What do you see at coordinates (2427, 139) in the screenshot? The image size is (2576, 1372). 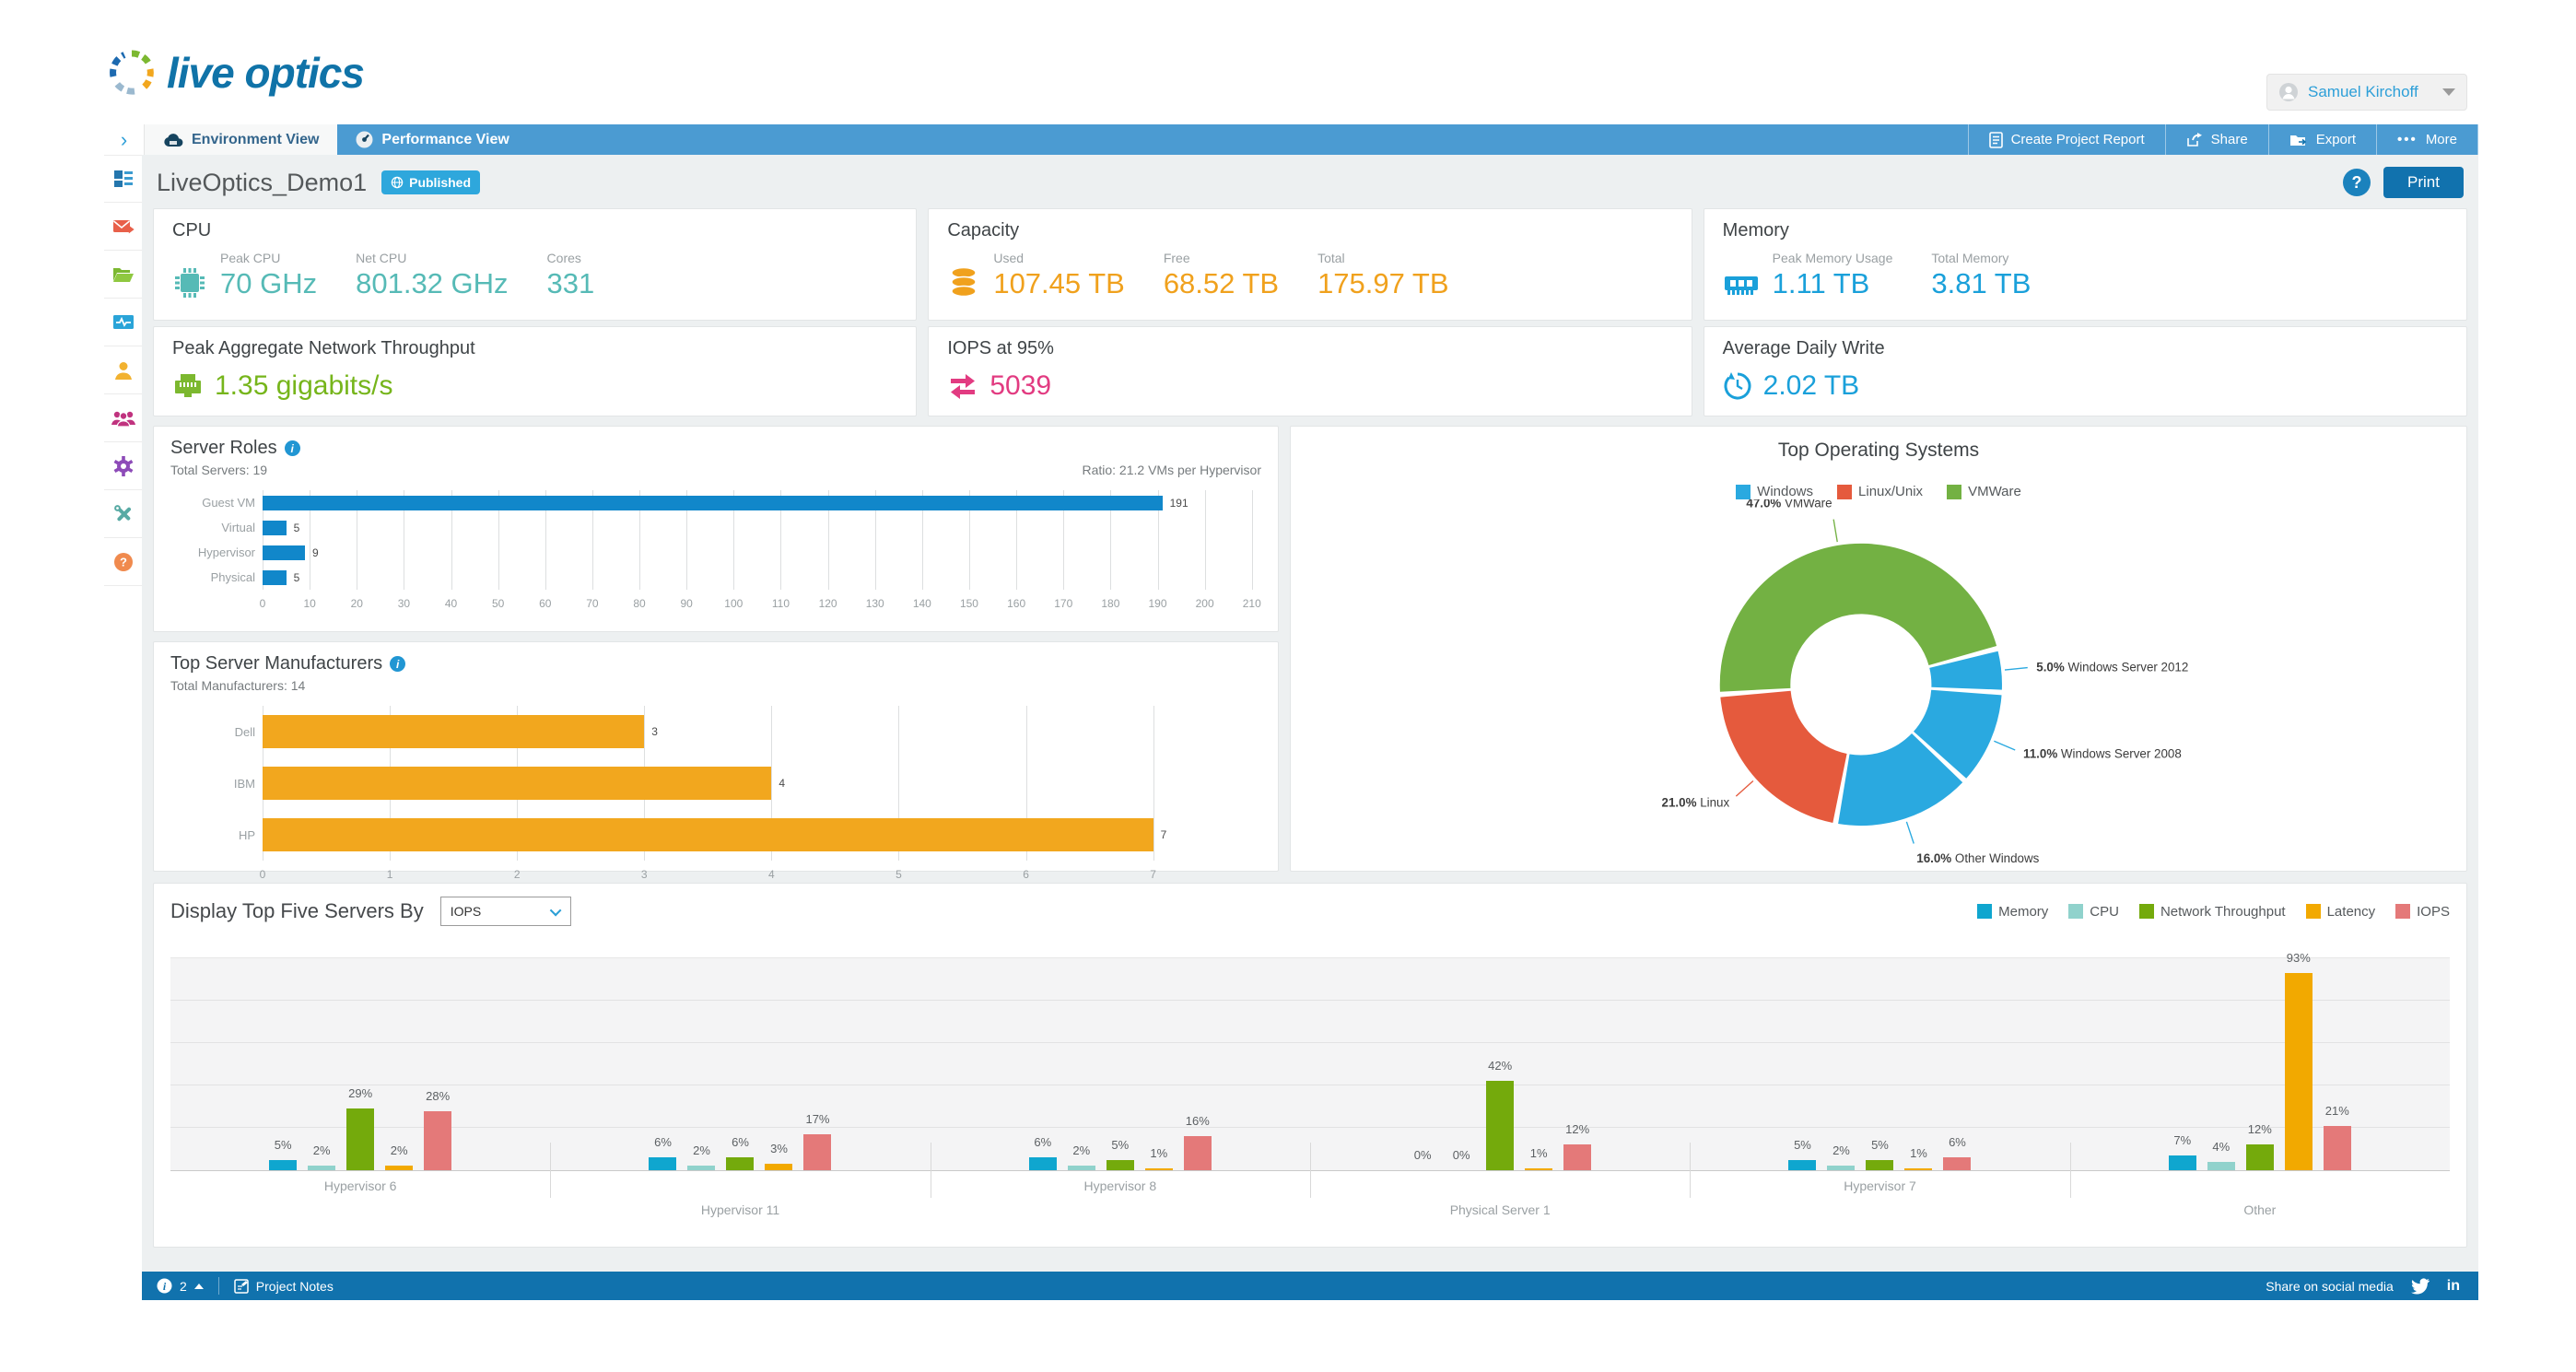 I see `more-button: ••• More` at bounding box center [2427, 139].